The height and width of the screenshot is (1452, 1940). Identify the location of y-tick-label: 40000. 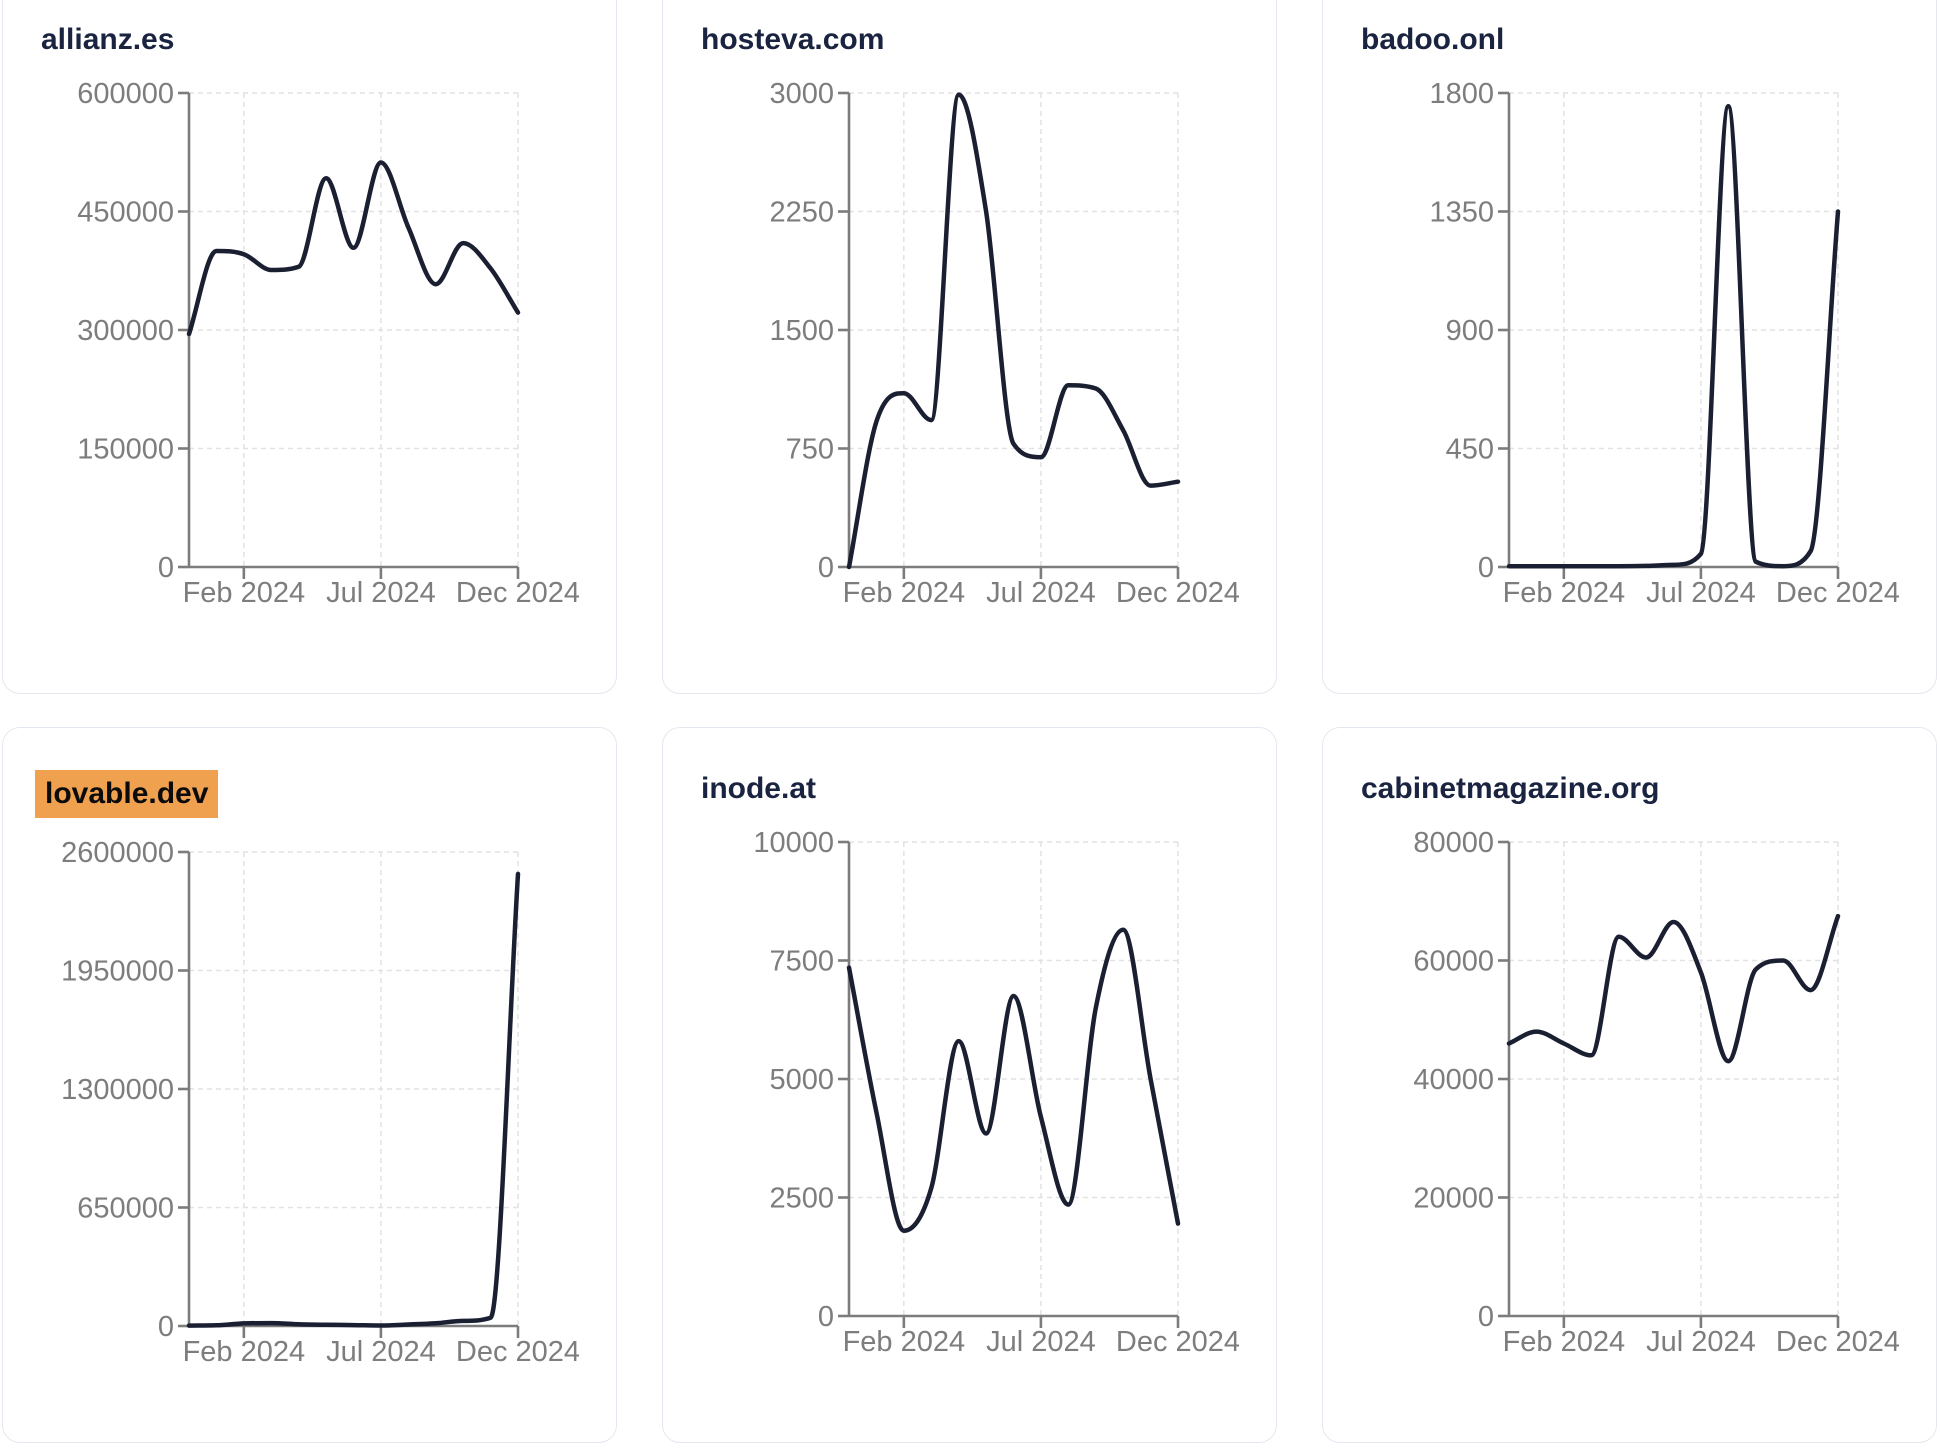
(1453, 1080).